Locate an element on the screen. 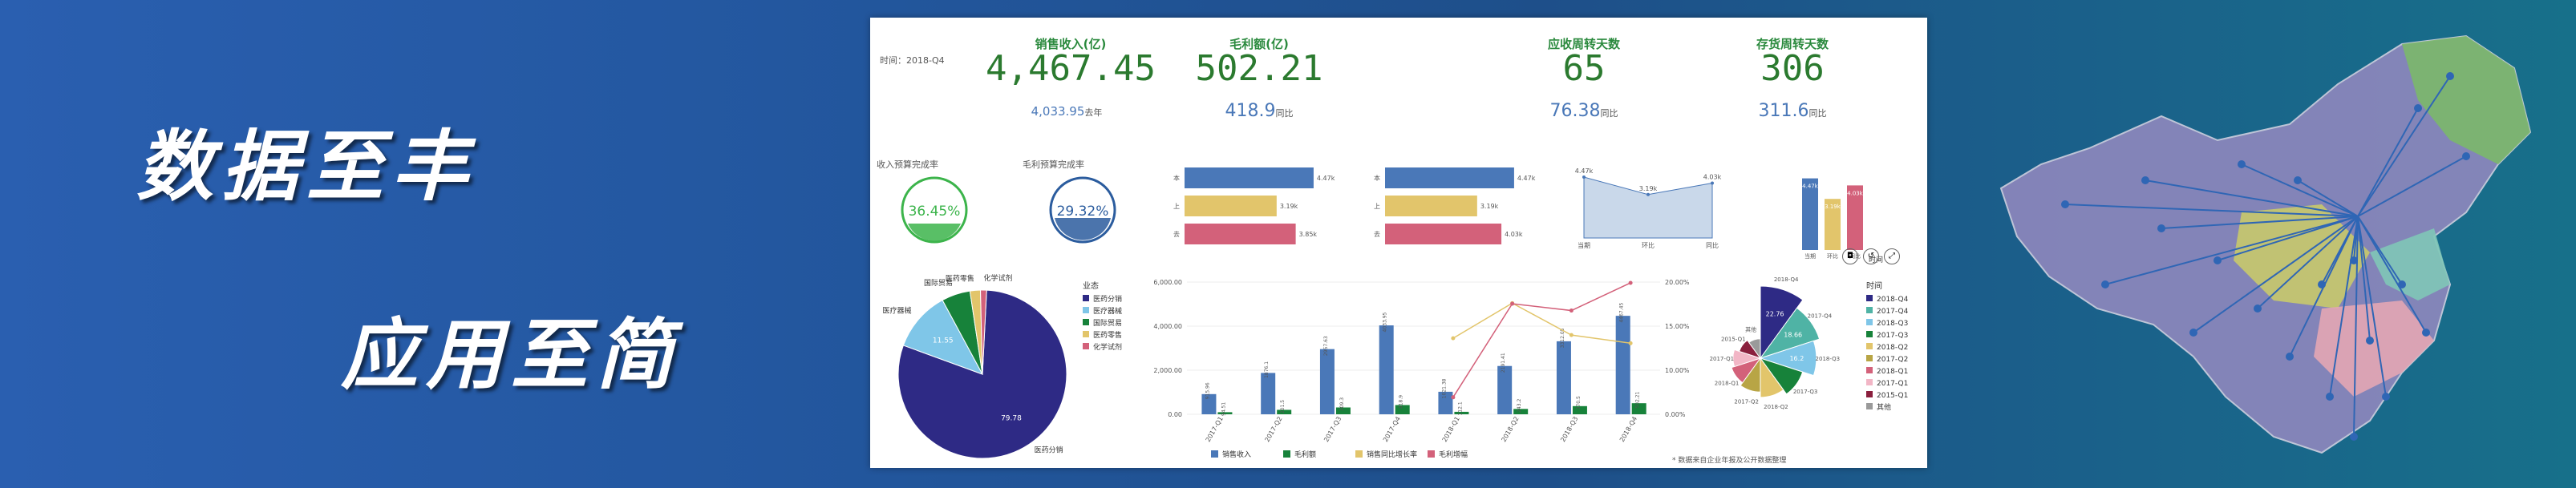 Image resolution: width=2576 pixels, height=488 pixels. bar-data-label: 502.21 is located at coordinates (1638, 400).